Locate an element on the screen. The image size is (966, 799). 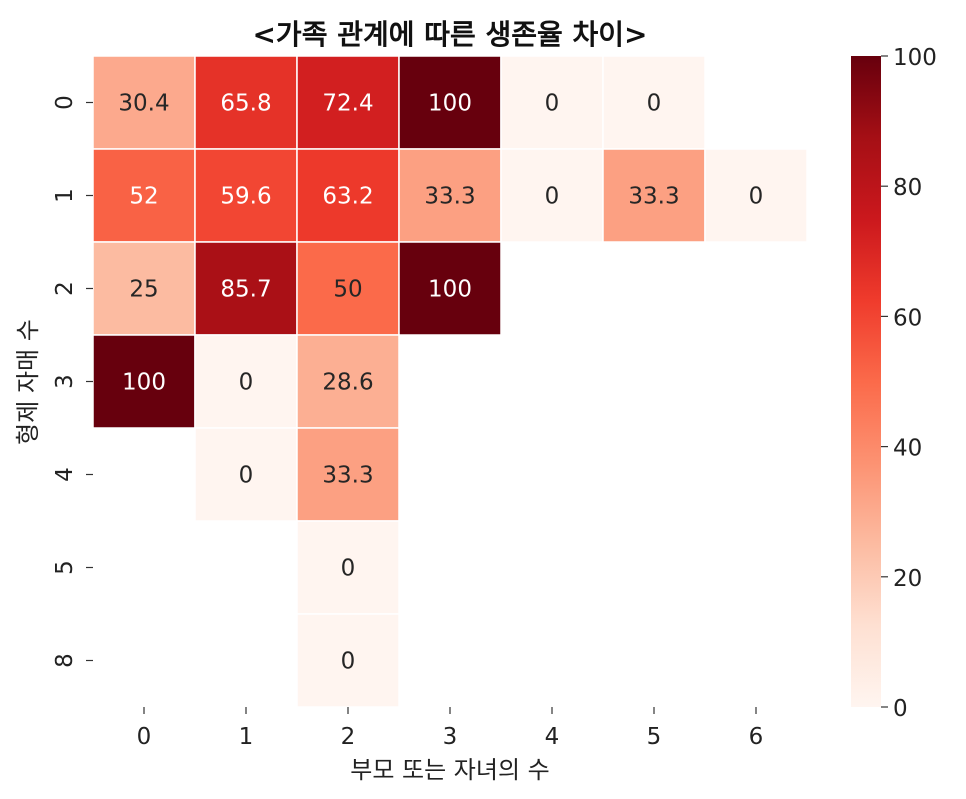
cell-value-label: 52 is located at coordinates (143, 197).